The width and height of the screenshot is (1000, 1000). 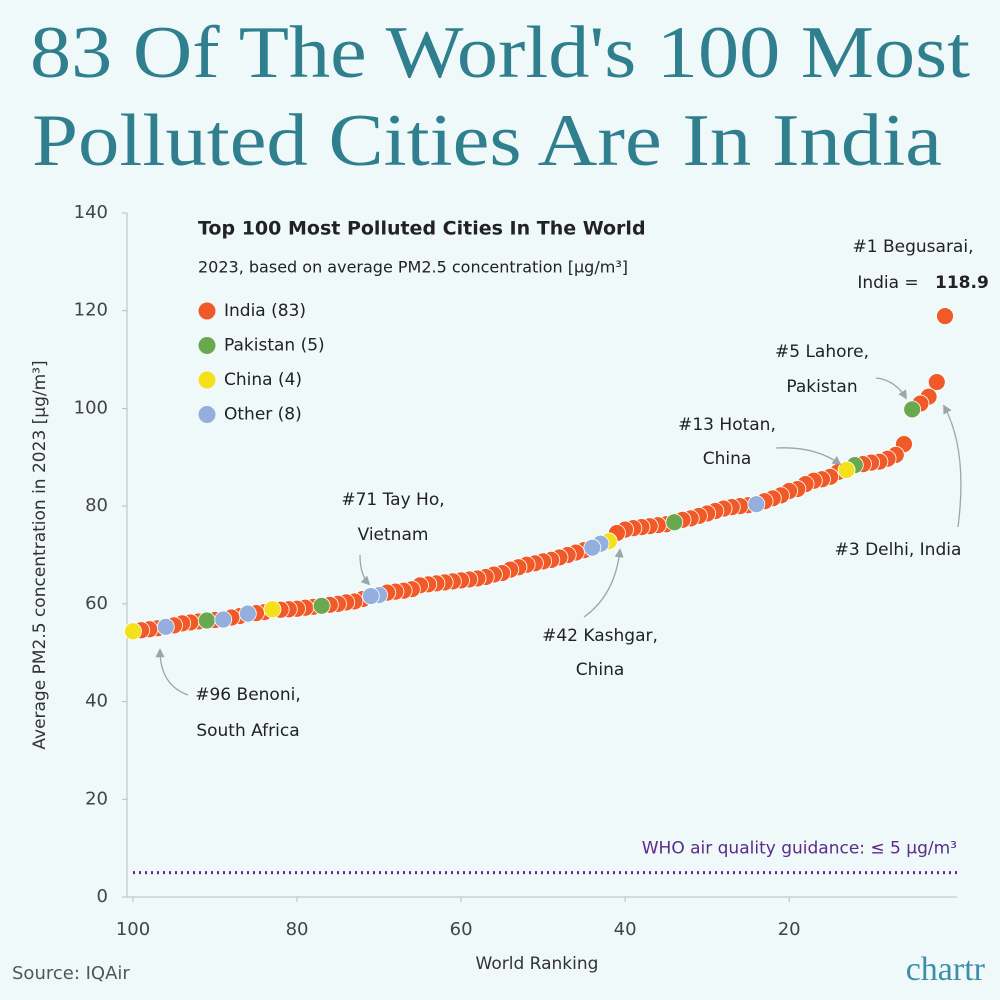 I want to click on y-tick-label: 80, so click(x=96, y=505).